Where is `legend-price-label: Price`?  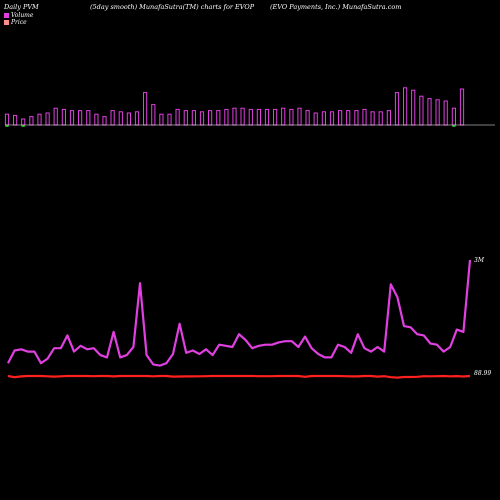
legend-price-label: Price is located at coordinates (19, 22).